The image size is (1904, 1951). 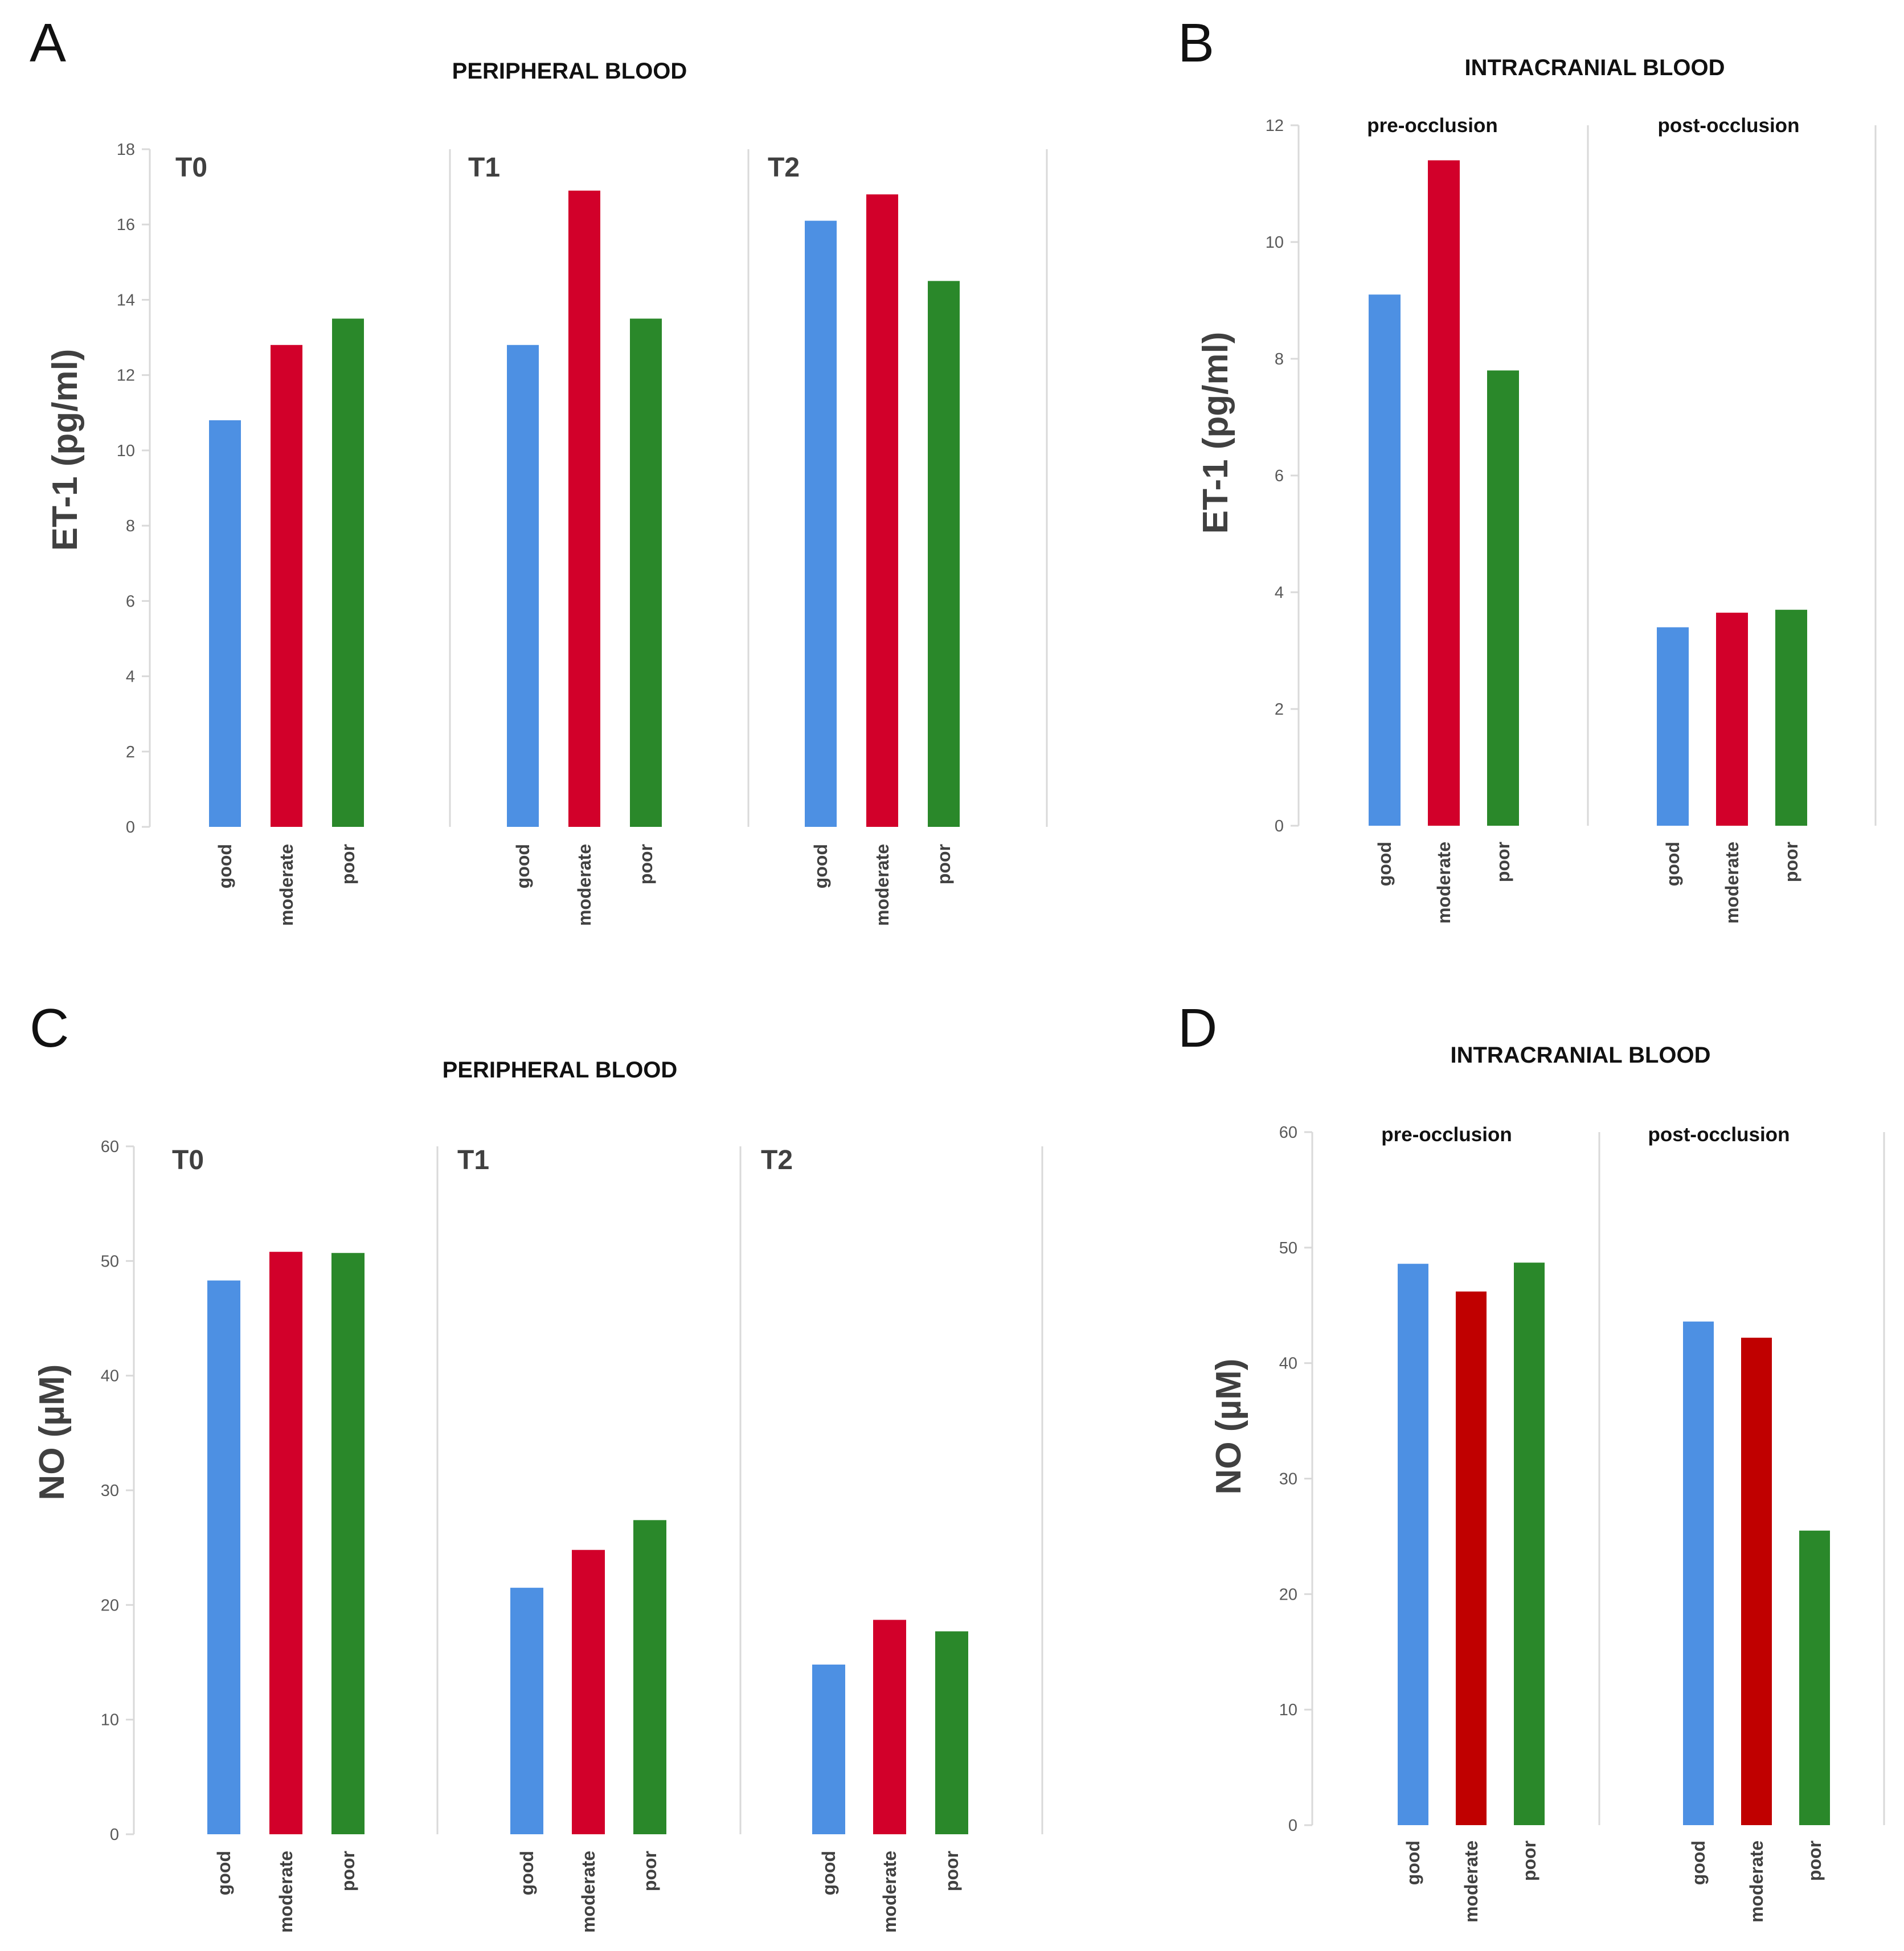 I want to click on panel-c-letter: C, so click(x=49, y=1028).